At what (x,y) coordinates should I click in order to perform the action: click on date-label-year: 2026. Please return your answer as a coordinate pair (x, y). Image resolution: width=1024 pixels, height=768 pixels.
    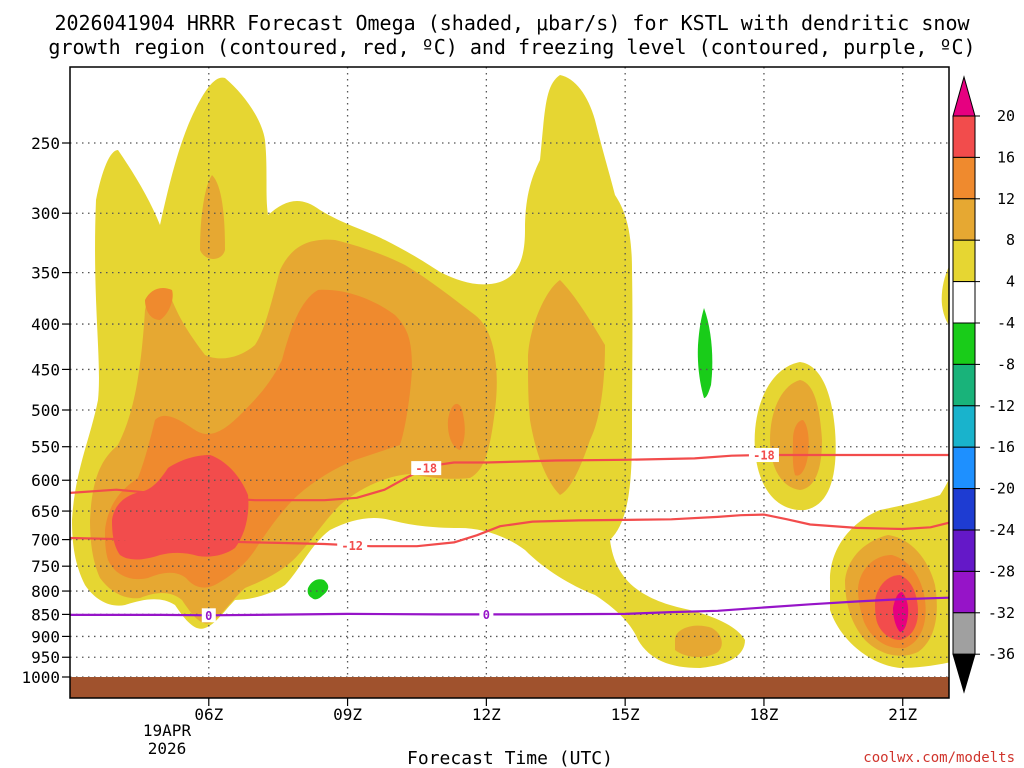
    Looking at the image, I should click on (167, 748).